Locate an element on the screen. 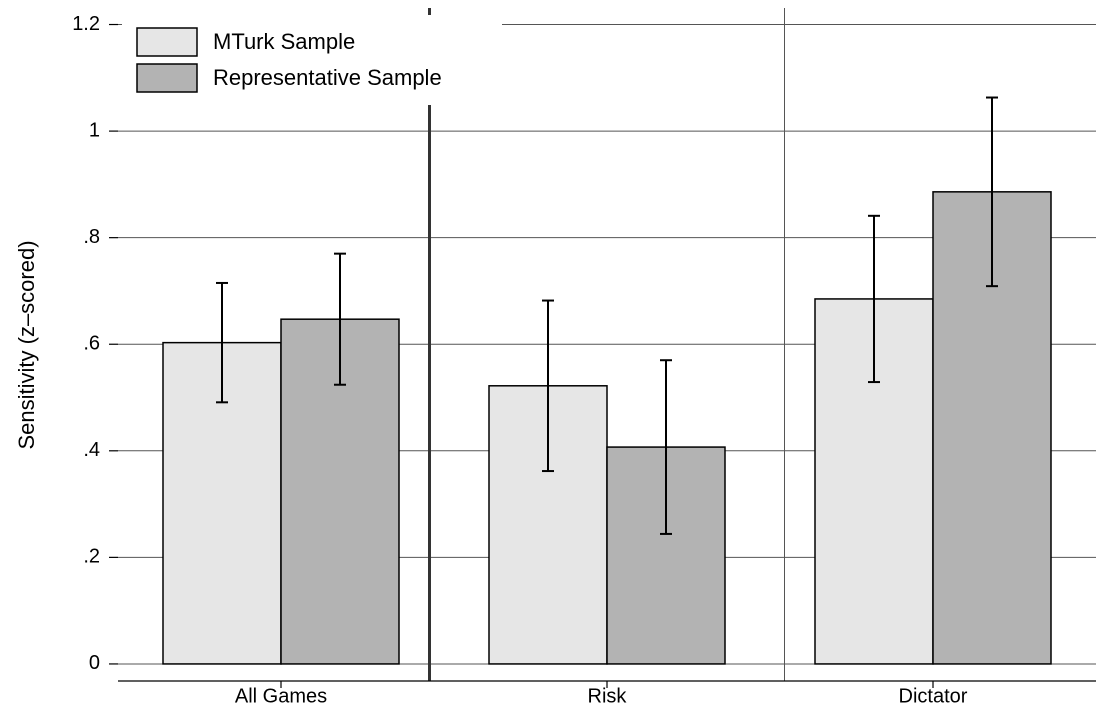  y-tick-label: .8 is located at coordinates (91, 237).